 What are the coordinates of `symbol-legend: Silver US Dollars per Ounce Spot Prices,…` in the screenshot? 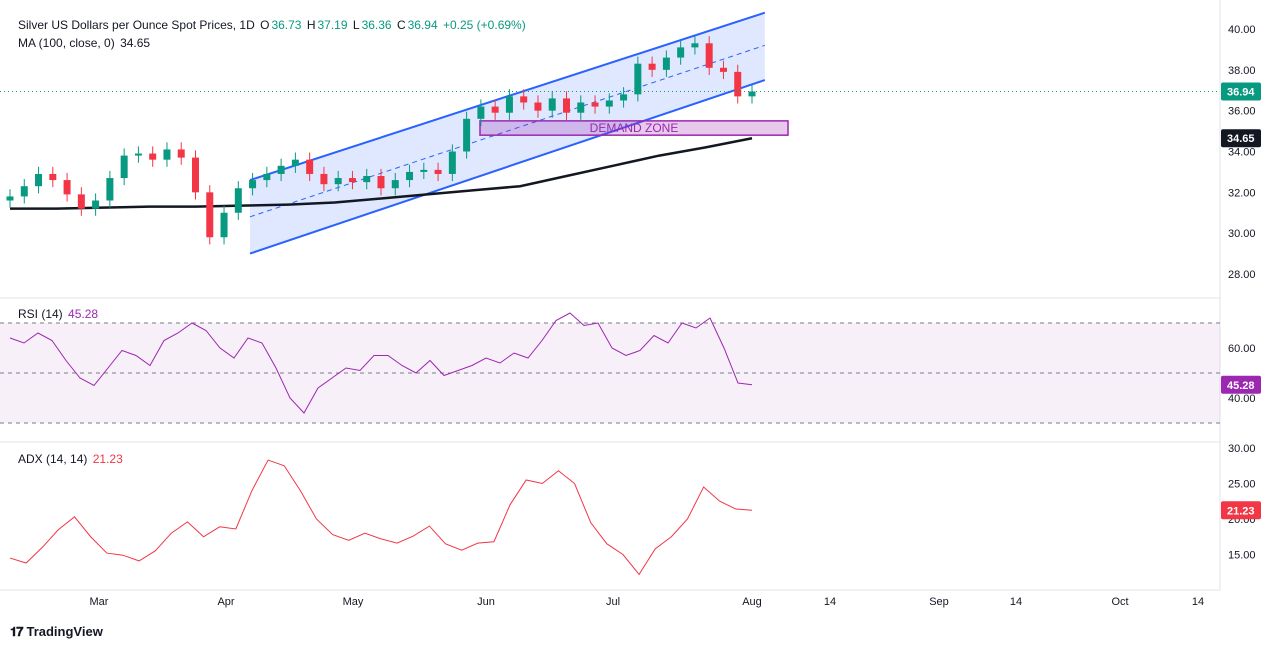 It's located at (273, 25).